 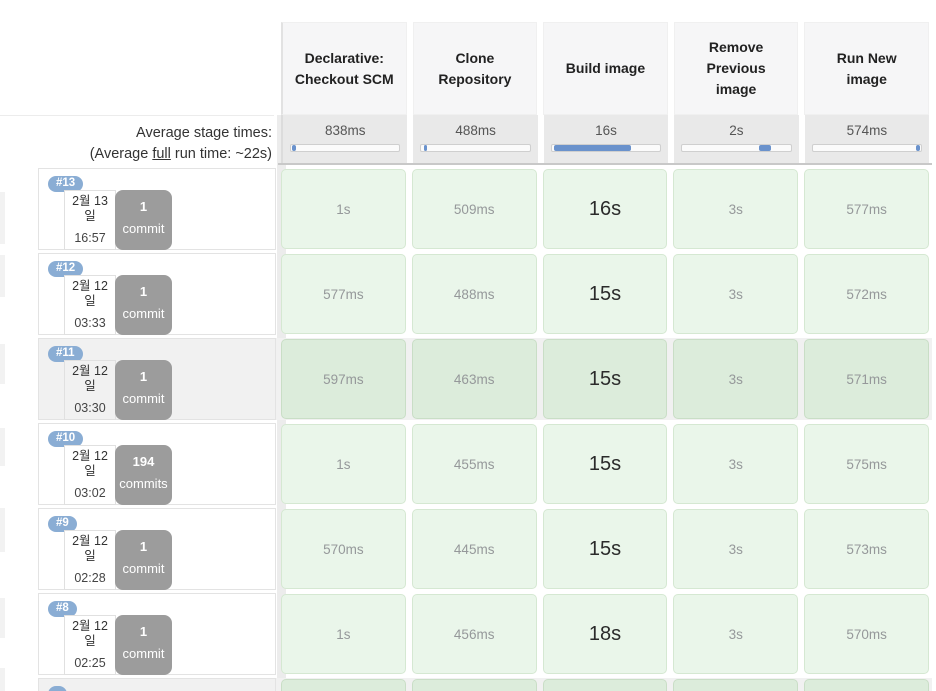 I want to click on build-number-badge: #9, so click(x=62, y=524).